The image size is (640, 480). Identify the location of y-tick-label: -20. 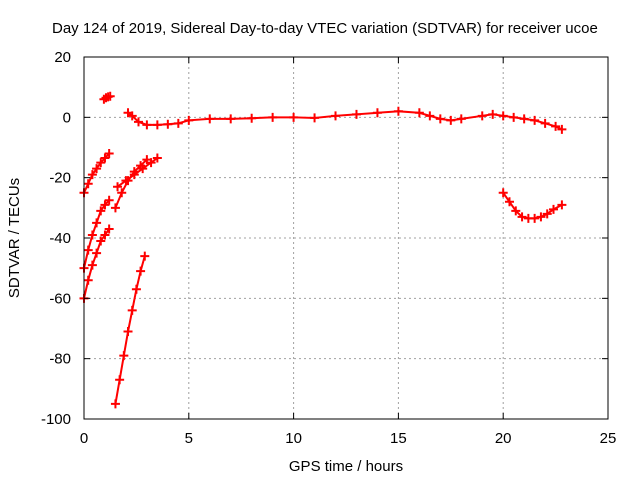
(60, 178).